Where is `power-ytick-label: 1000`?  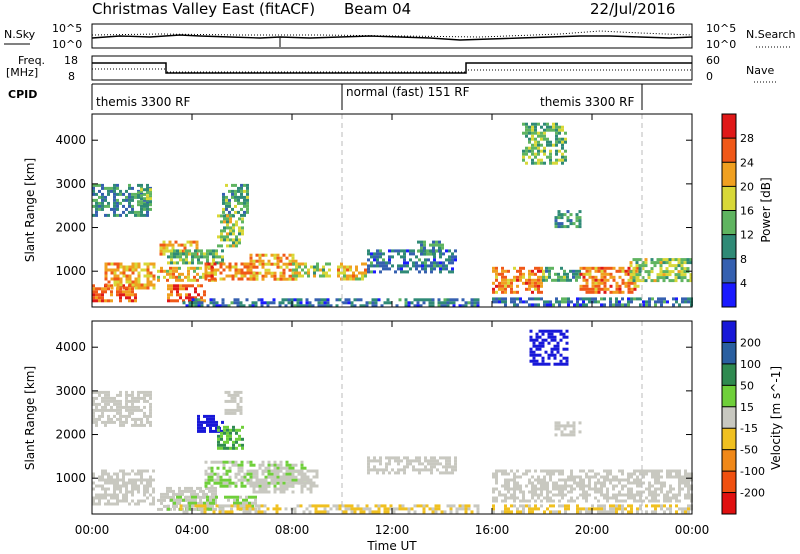
power-ytick-label: 1000 is located at coordinates (70, 271).